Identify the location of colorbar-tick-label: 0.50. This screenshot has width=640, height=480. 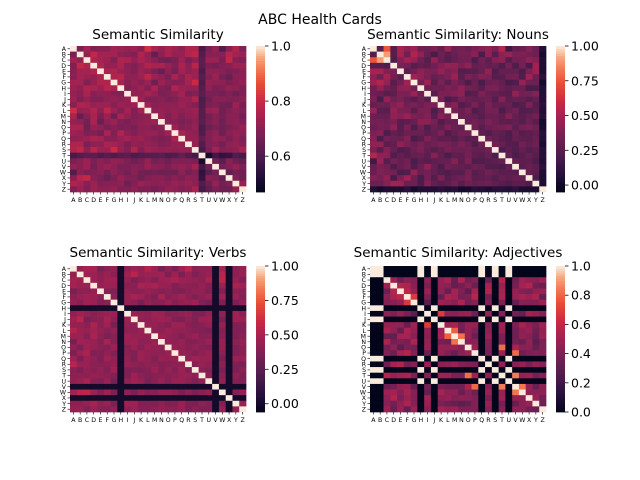
(585, 115).